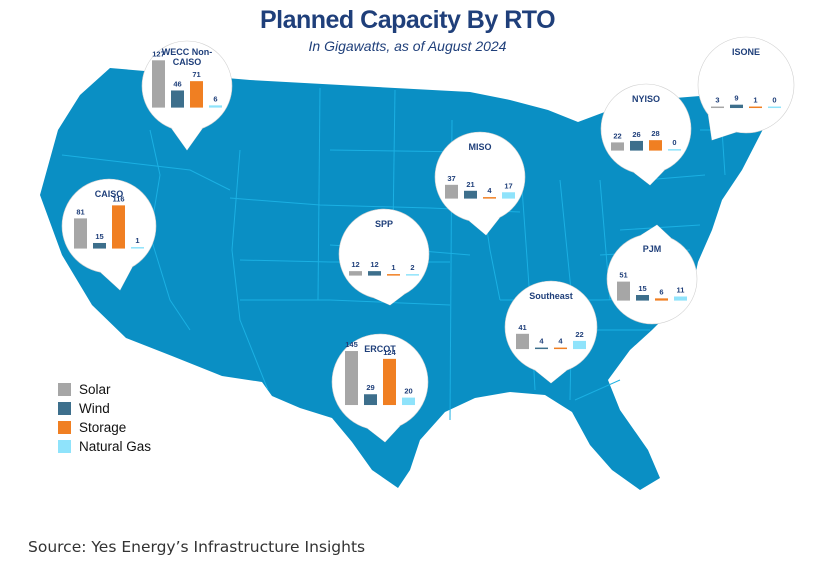  Describe the element at coordinates (64, 427) in the screenshot. I see `legend-swatch-storage` at that location.